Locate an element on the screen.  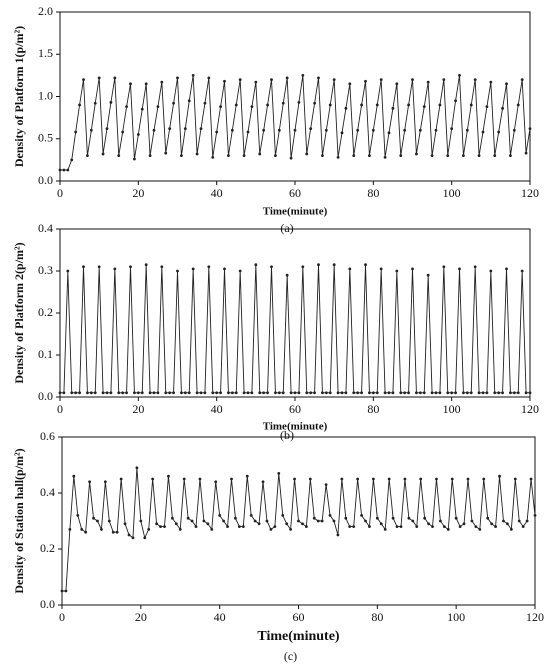
x-tick-label: 0 is located at coordinates (62, 617).